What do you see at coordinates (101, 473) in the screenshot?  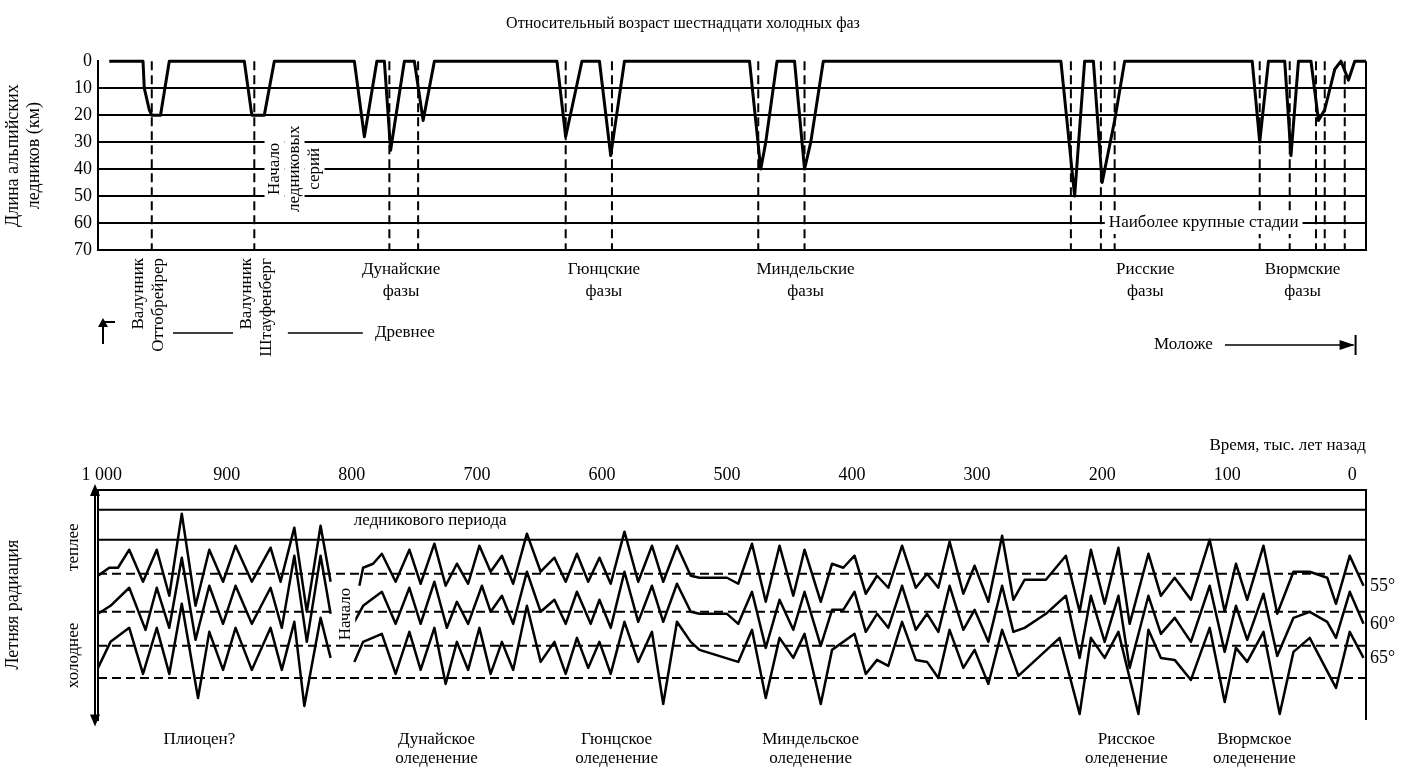 I see `x-tick-label: 1 000` at bounding box center [101, 473].